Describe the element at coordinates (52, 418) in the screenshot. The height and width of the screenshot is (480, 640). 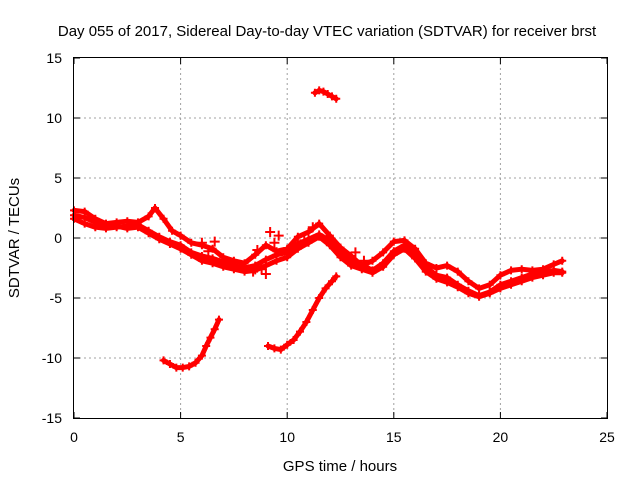
I see `y-tick-label: -15` at that location.